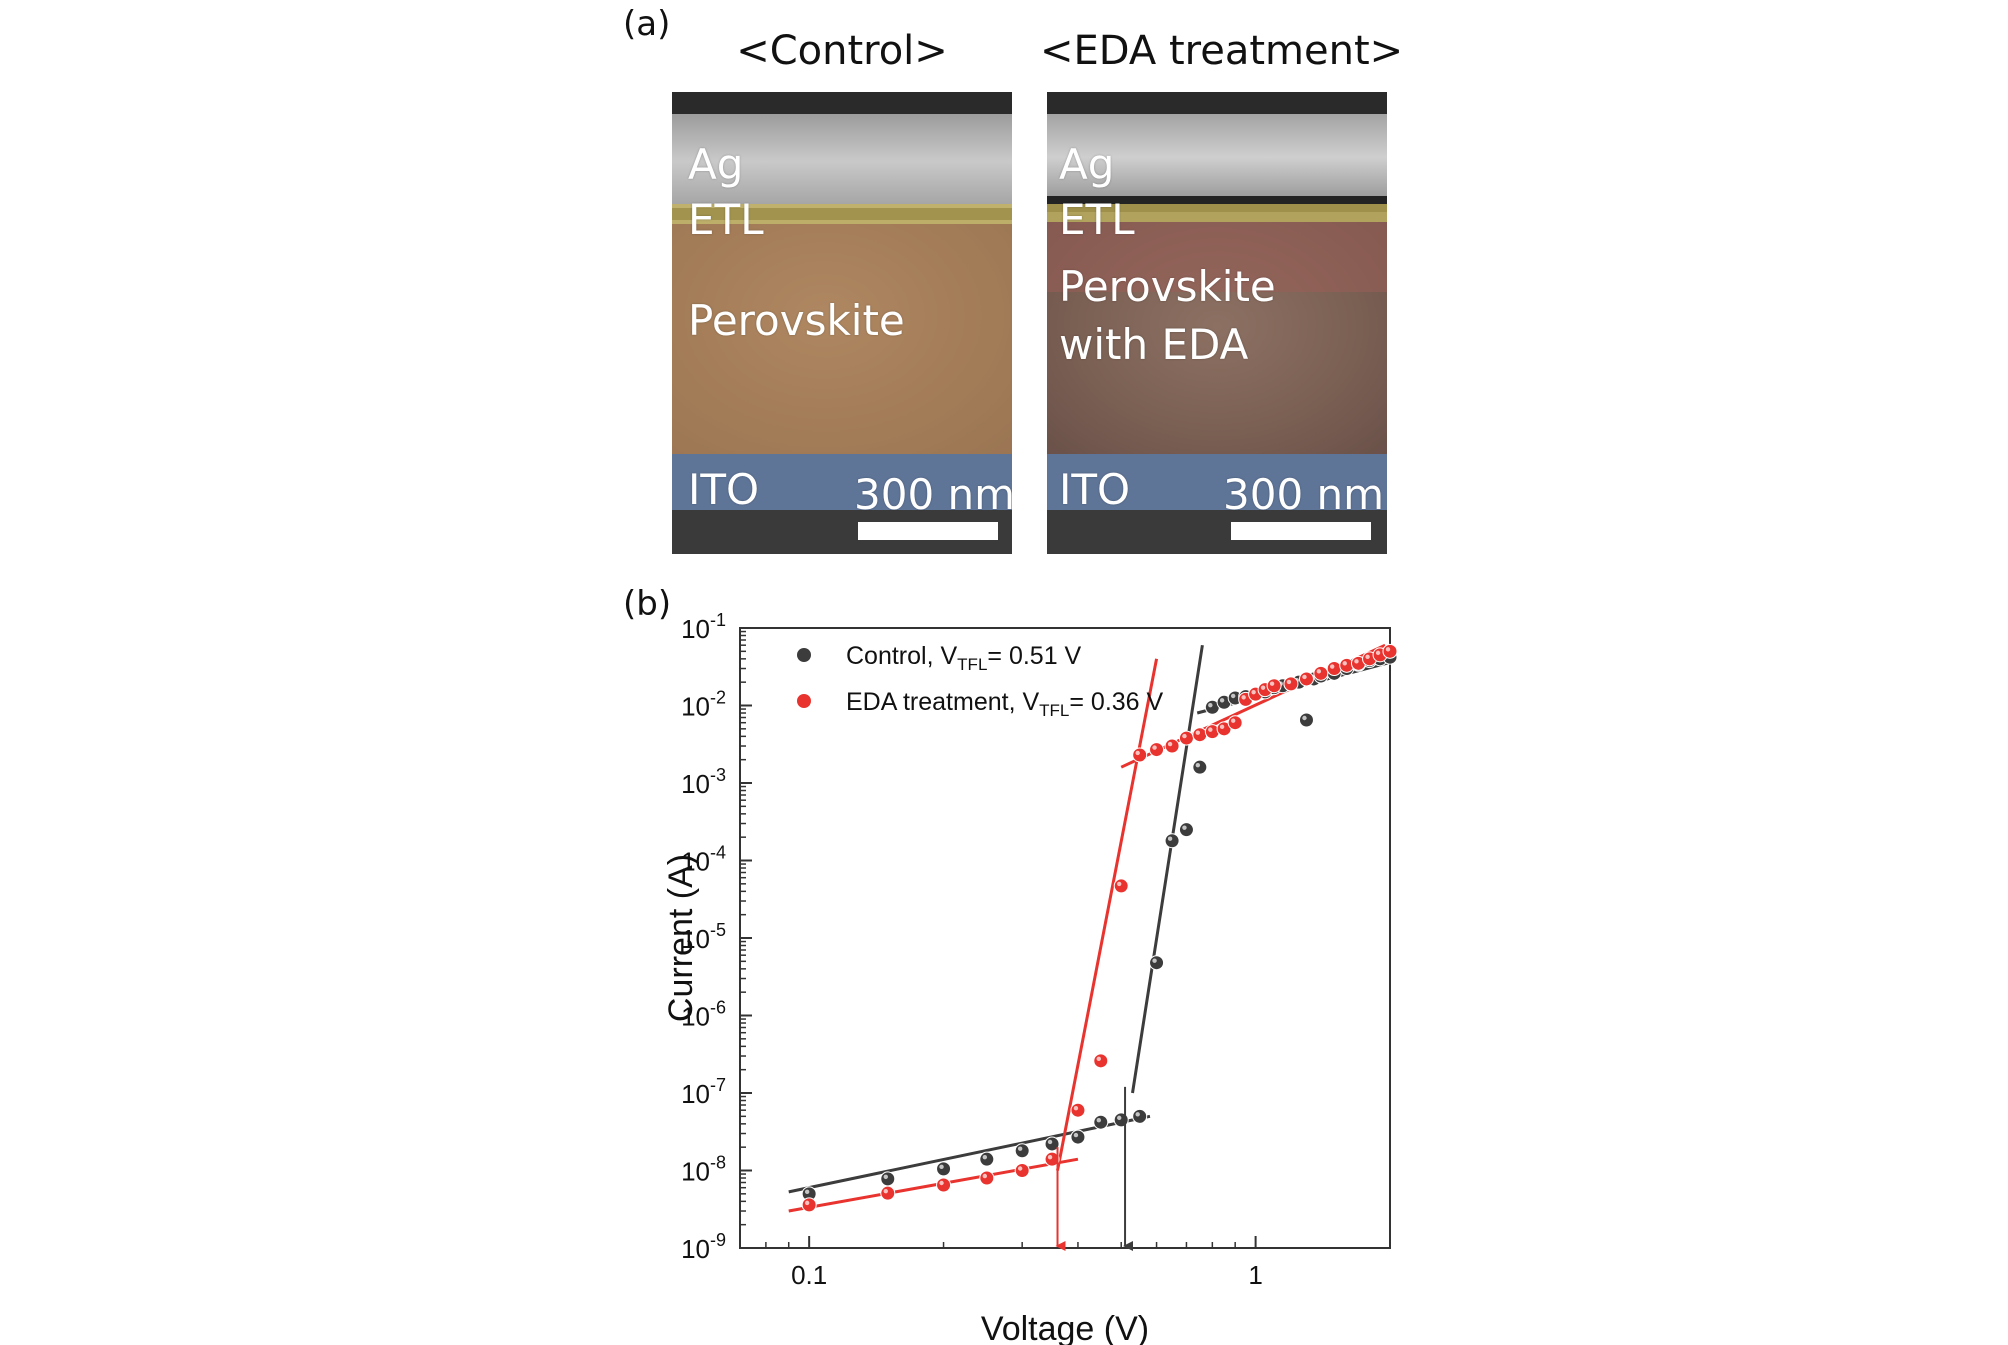 This screenshot has width=2008, height=1345. Describe the element at coordinates (724, 489) in the screenshot. I see `control-ito-label: ITO` at that location.